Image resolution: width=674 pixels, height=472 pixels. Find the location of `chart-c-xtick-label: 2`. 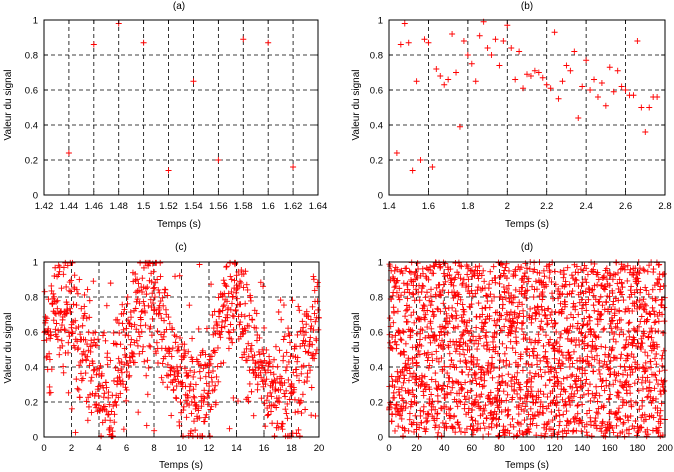

chart-c-xtick-label: 2 is located at coordinates (71, 448).